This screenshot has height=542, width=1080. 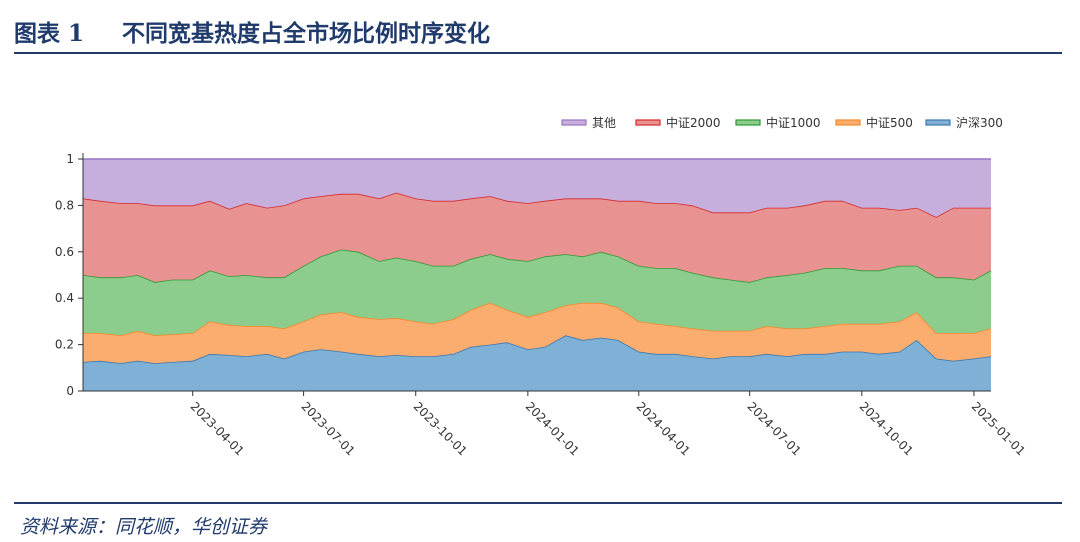 I want to click on figure-number: 图表 1, so click(x=49, y=33).